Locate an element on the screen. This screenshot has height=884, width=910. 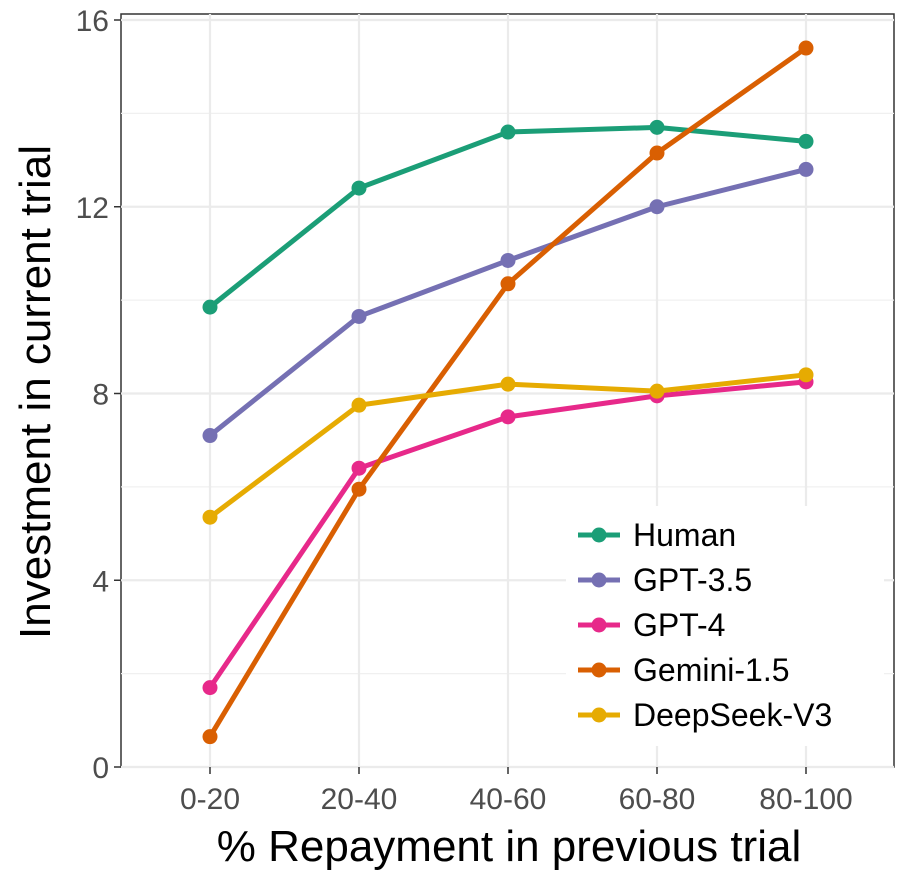
x-tick-label: 60-80 is located at coordinates (657, 799).